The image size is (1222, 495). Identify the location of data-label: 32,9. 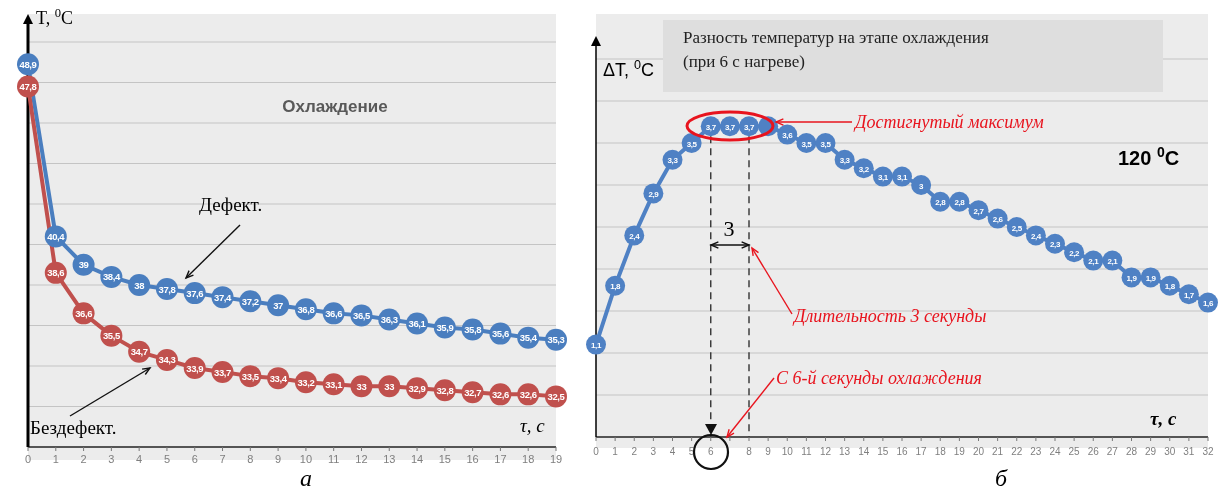
(417, 388).